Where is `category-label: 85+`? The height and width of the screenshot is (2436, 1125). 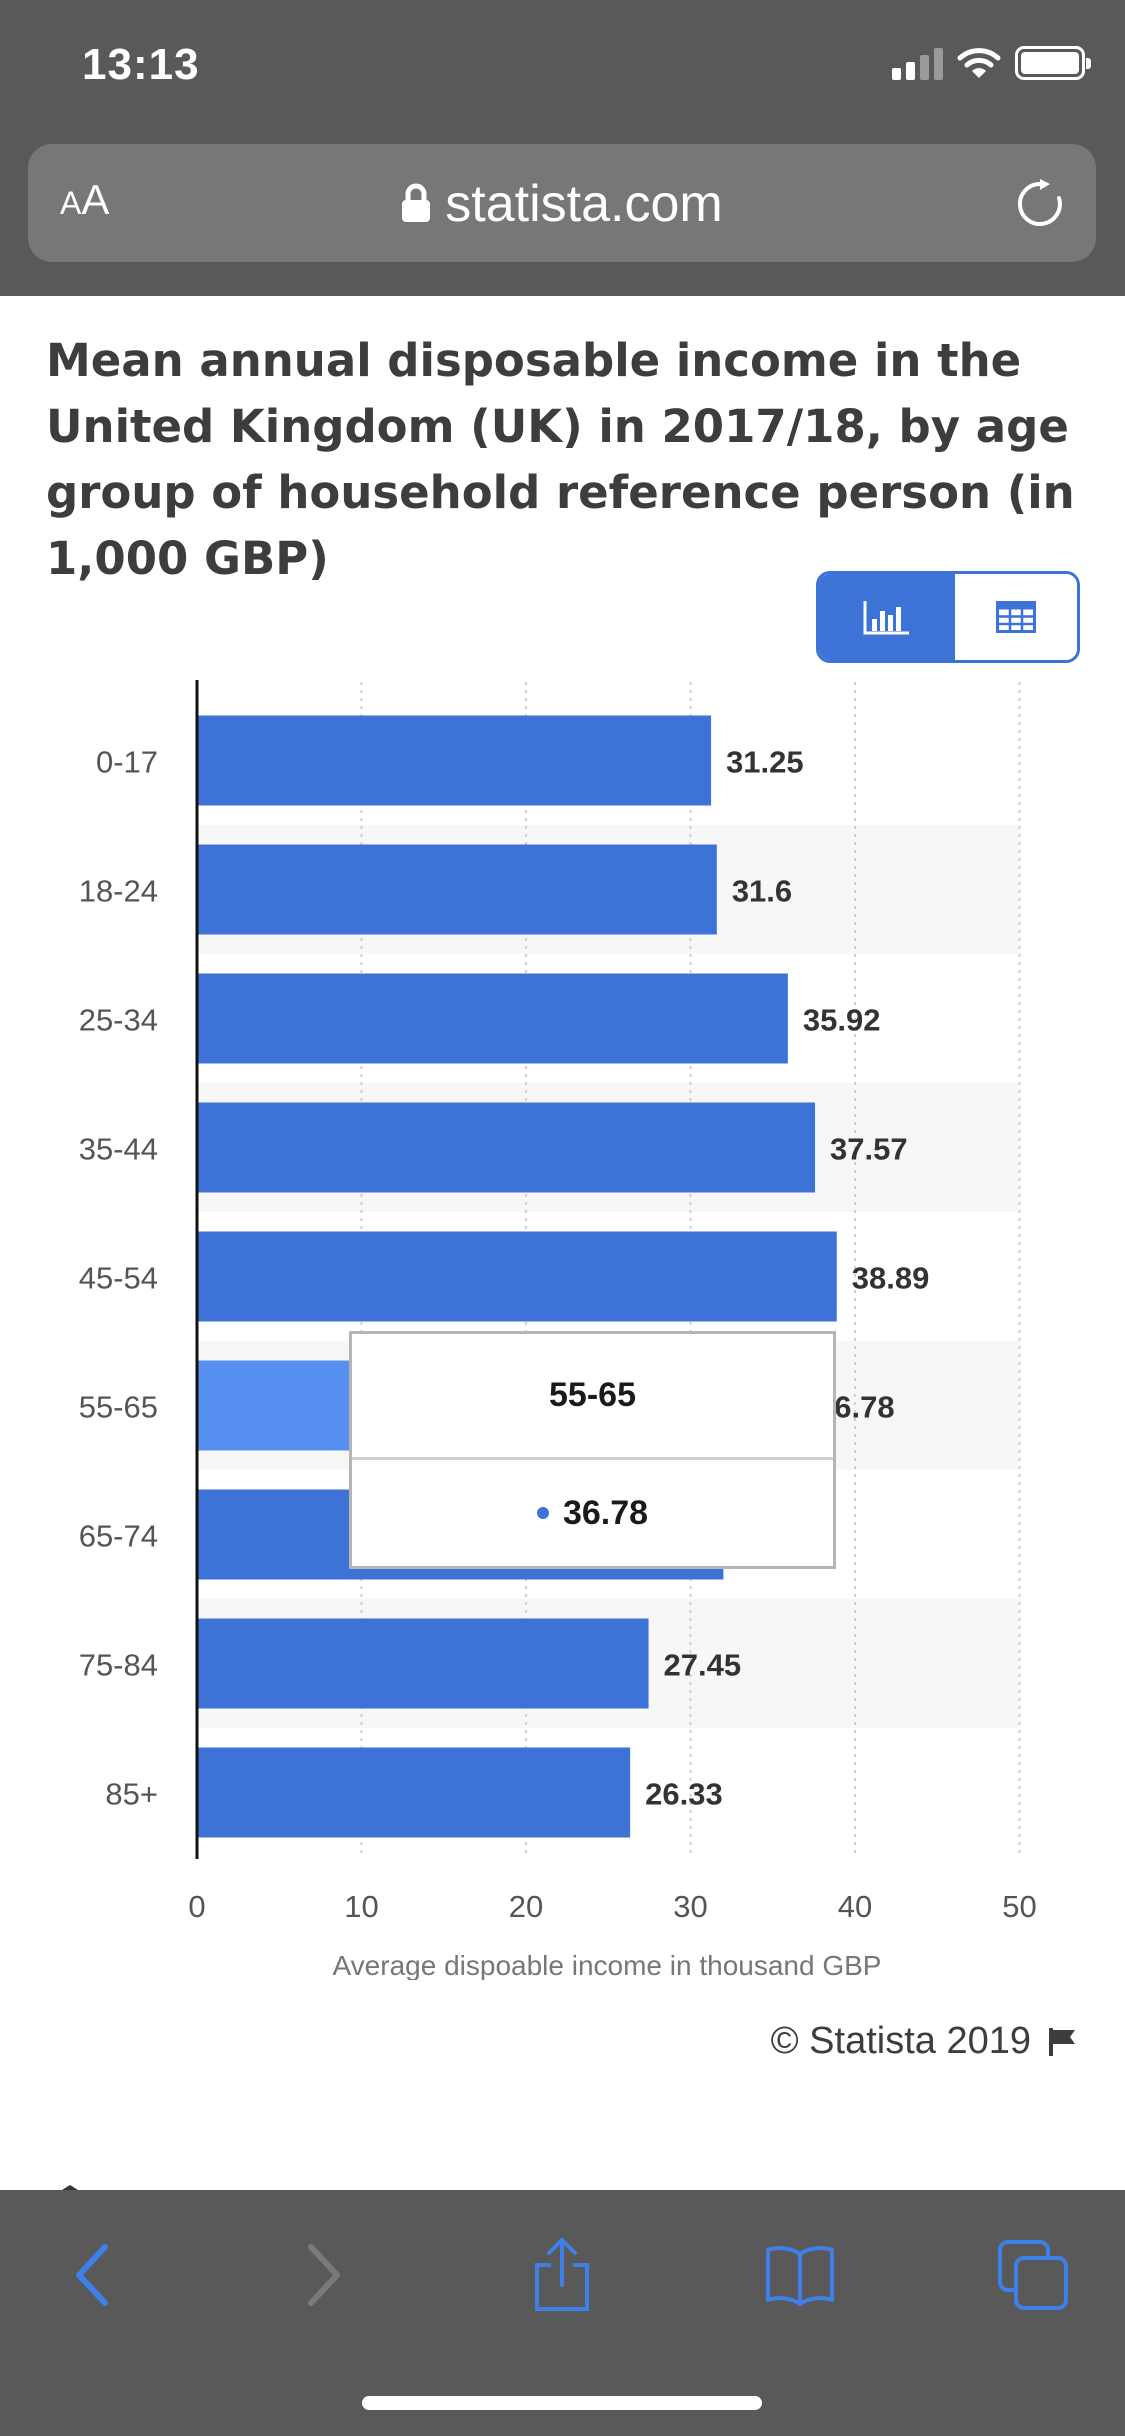 category-label: 85+ is located at coordinates (131, 1794).